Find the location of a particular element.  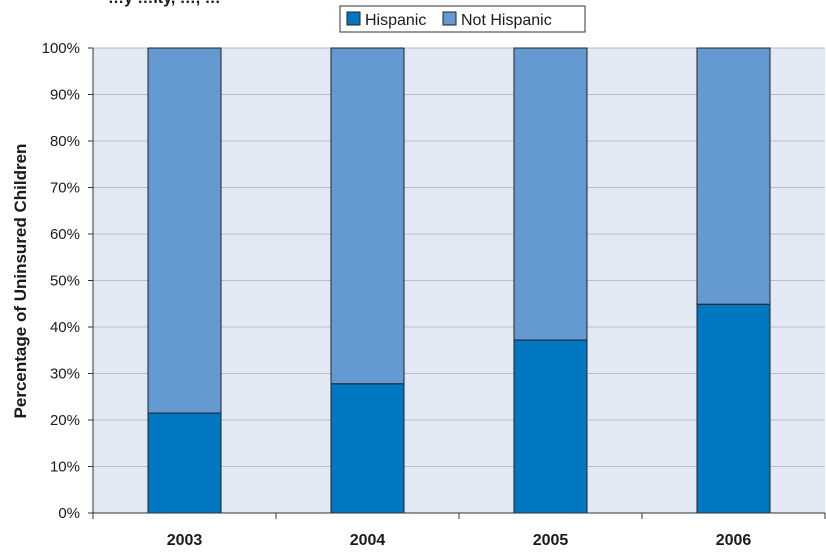

bar-hispanic-2003 is located at coordinates (184, 463).